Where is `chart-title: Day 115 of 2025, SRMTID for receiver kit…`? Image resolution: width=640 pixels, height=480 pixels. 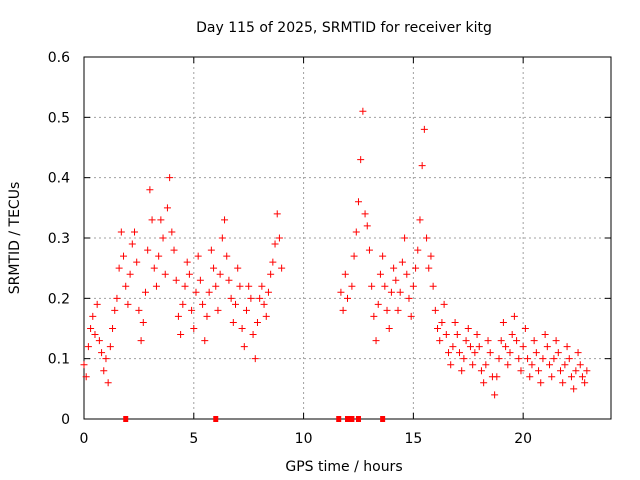 chart-title: Day 115 of 2025, SRMTID for receiver kit… is located at coordinates (344, 28).